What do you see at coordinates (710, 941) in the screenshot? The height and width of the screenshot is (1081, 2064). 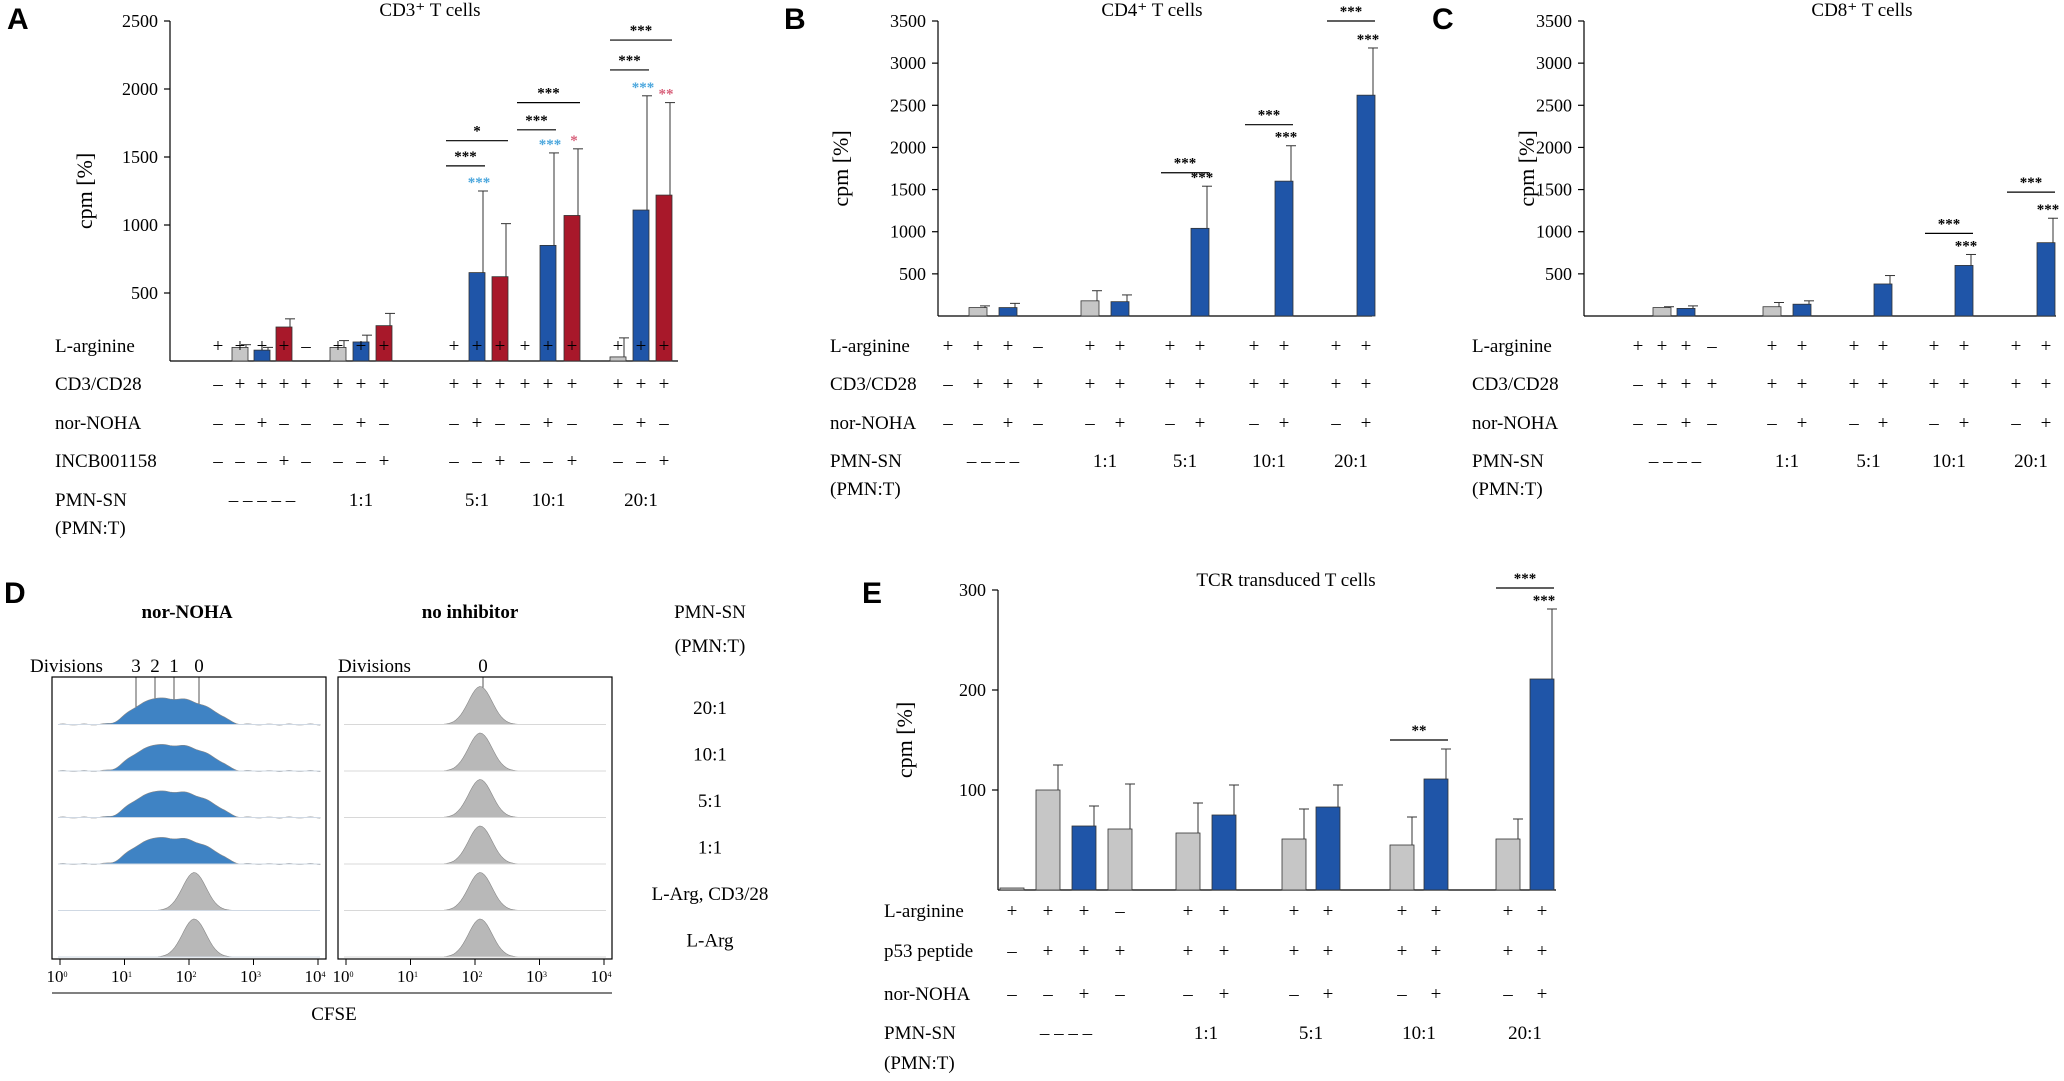 I see `condition-label: L-Arg` at bounding box center [710, 941].